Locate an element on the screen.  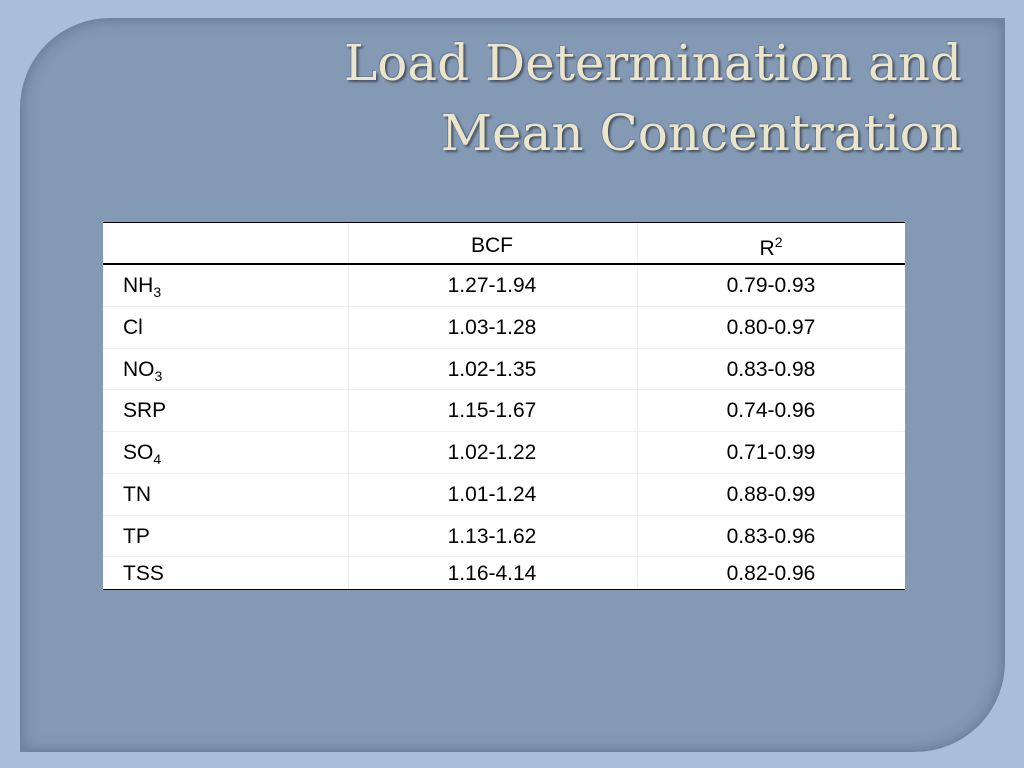
row-label-subscript: 4 is located at coordinates (157, 459).